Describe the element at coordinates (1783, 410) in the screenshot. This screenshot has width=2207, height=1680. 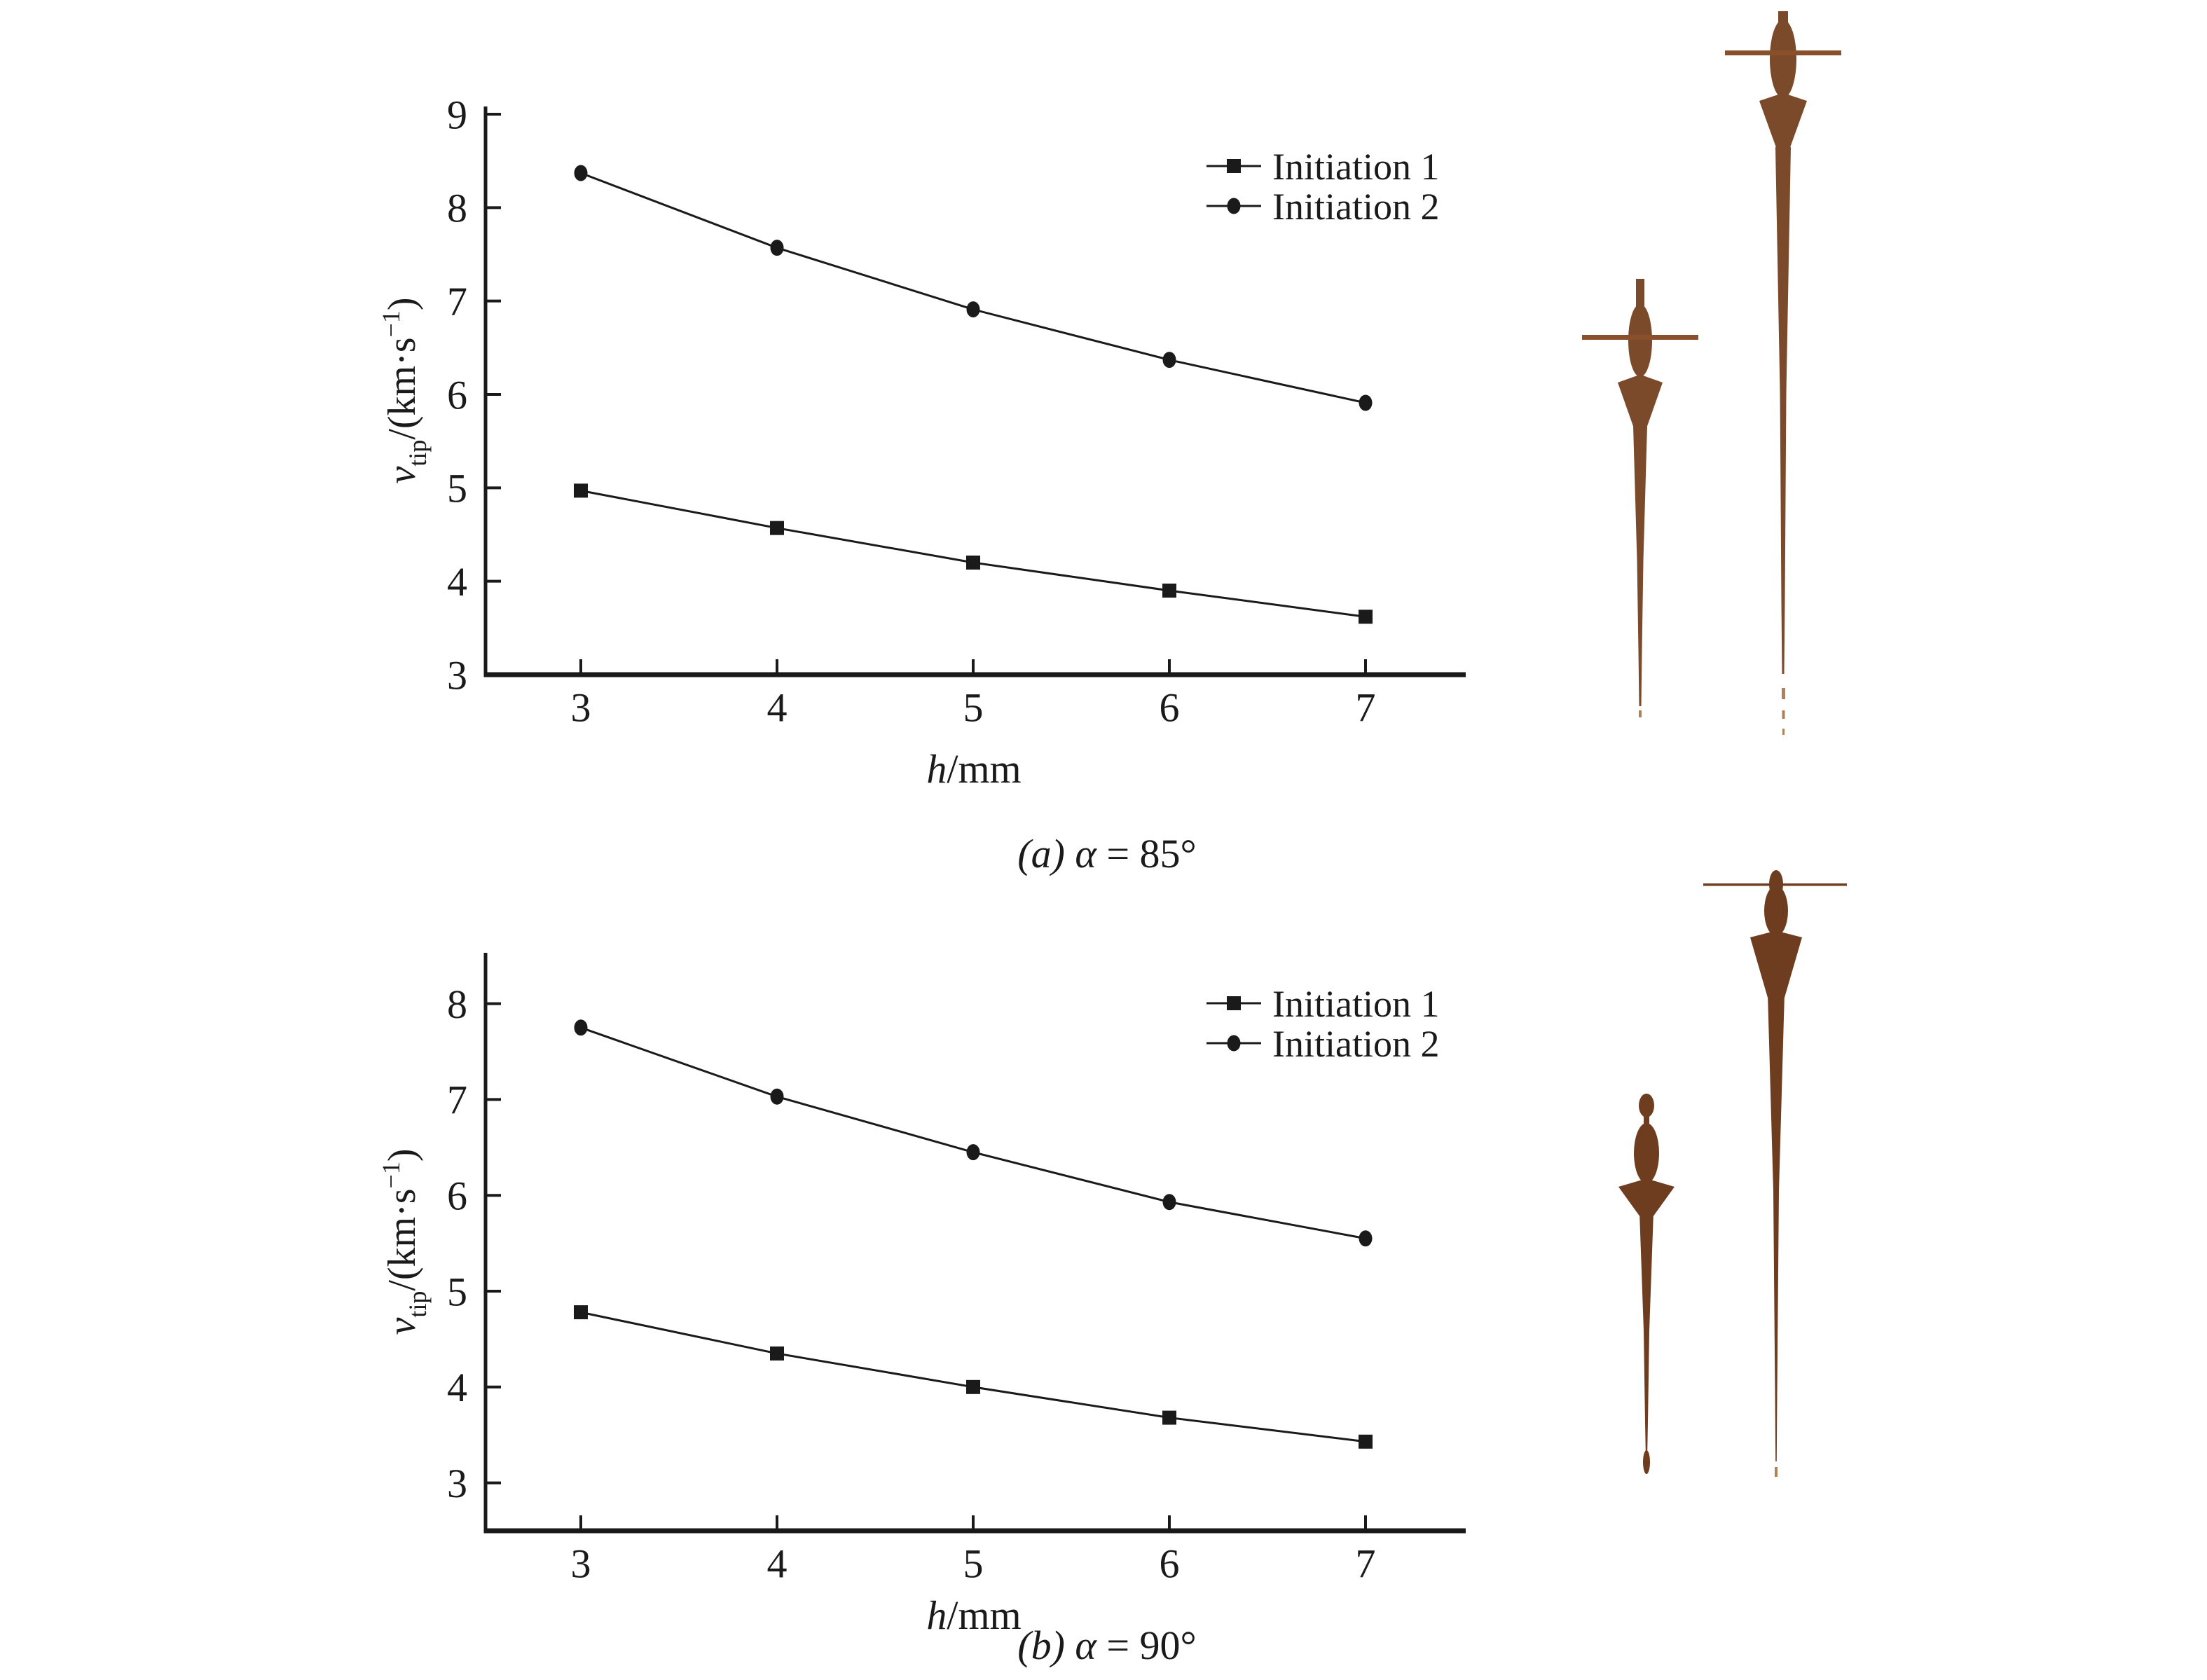
I see `jet-a-right-tail` at that location.